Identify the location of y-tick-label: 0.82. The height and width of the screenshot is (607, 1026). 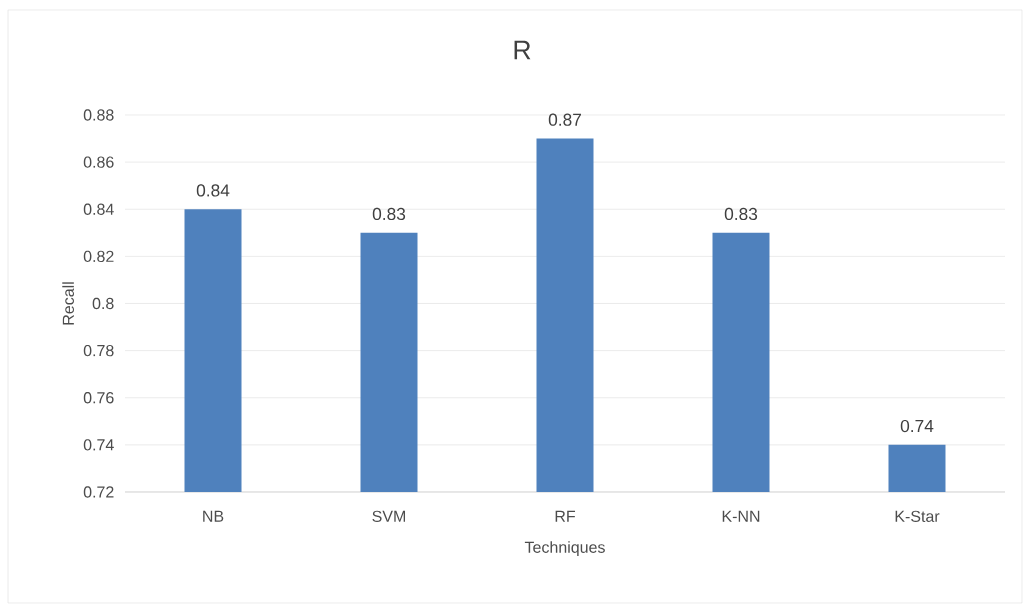
(98, 256).